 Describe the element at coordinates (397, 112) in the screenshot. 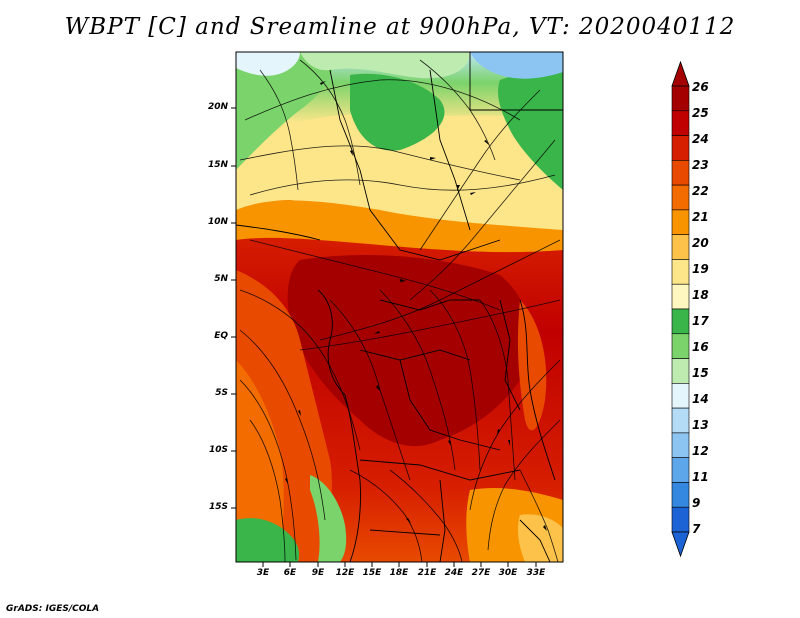

I see `field-north-green-center` at that location.